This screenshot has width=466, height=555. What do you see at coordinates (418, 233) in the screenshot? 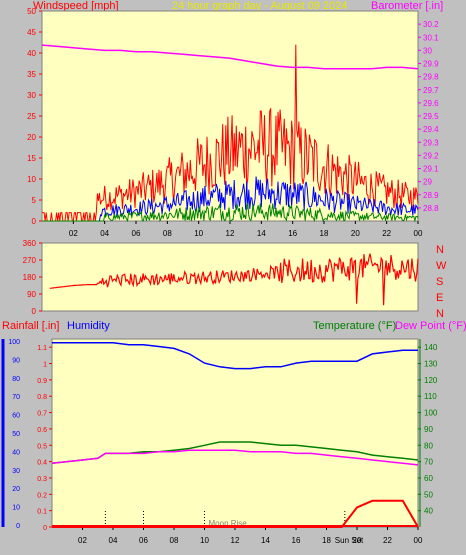
I see `top-x-tick-label: 00` at bounding box center [418, 233].